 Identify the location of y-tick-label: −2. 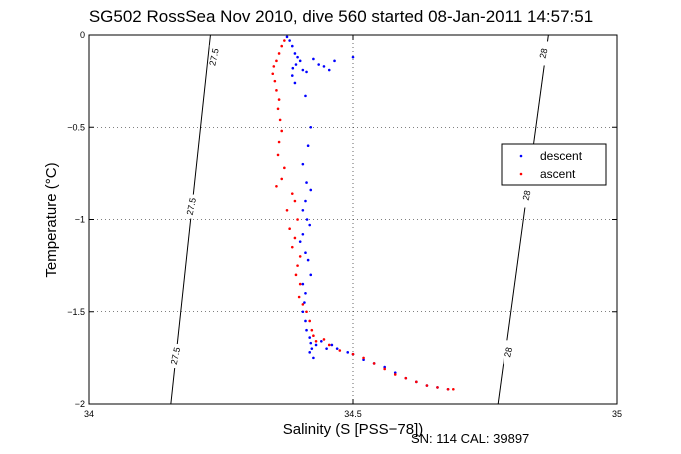
(80, 404).